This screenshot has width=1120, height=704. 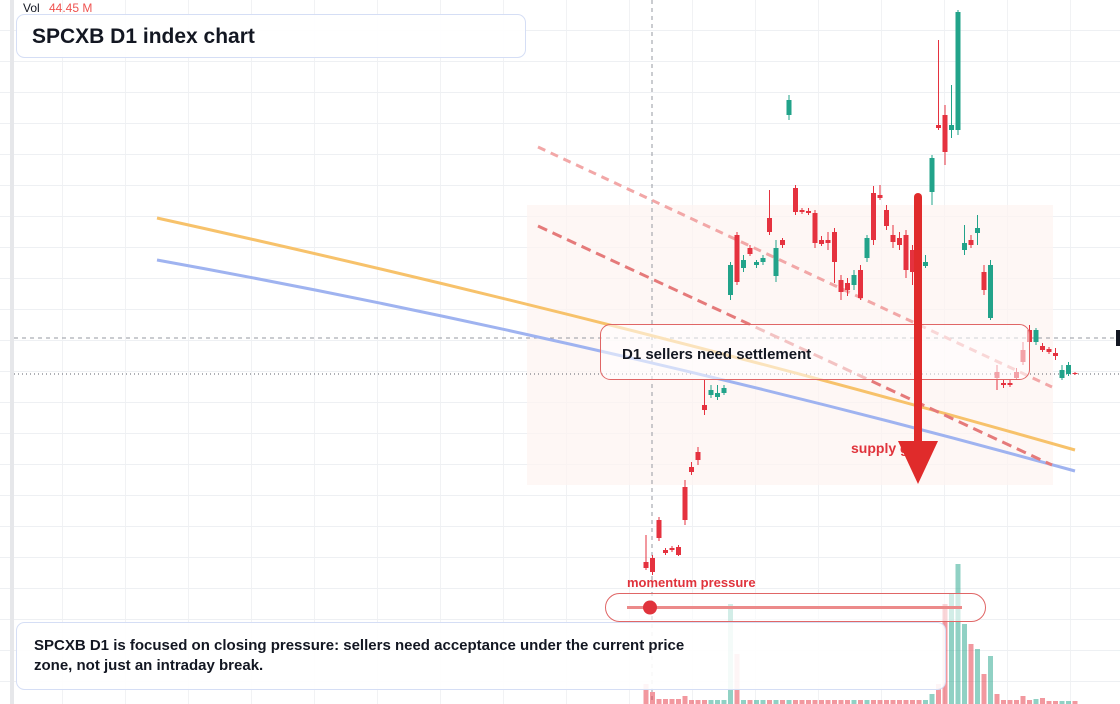 What do you see at coordinates (70, 8) in the screenshot?
I see `volume-value: 44.45 M` at bounding box center [70, 8].